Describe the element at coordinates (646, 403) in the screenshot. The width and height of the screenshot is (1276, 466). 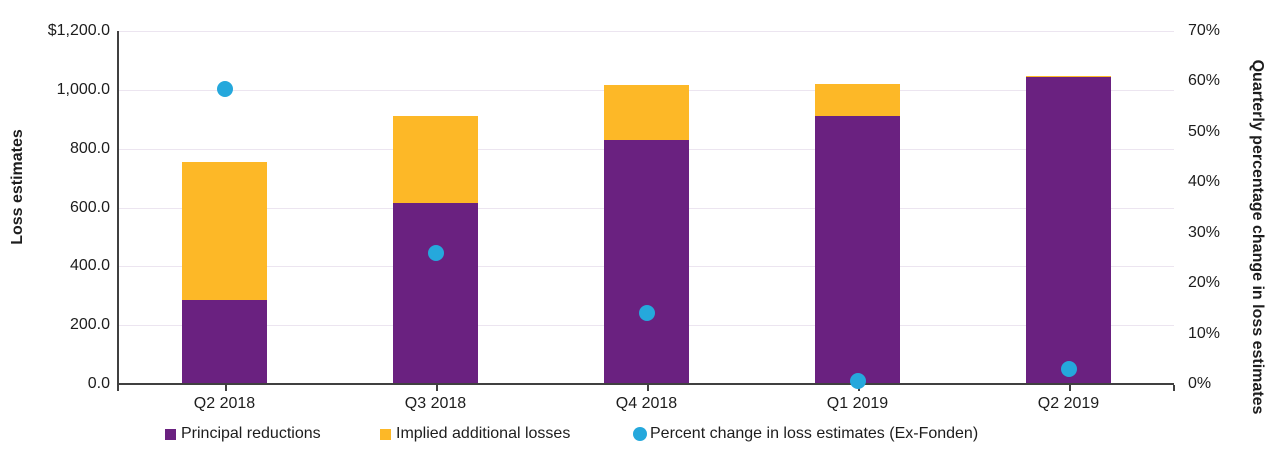
I see `x-axis-label-q4-2018: Q4 2018` at that location.